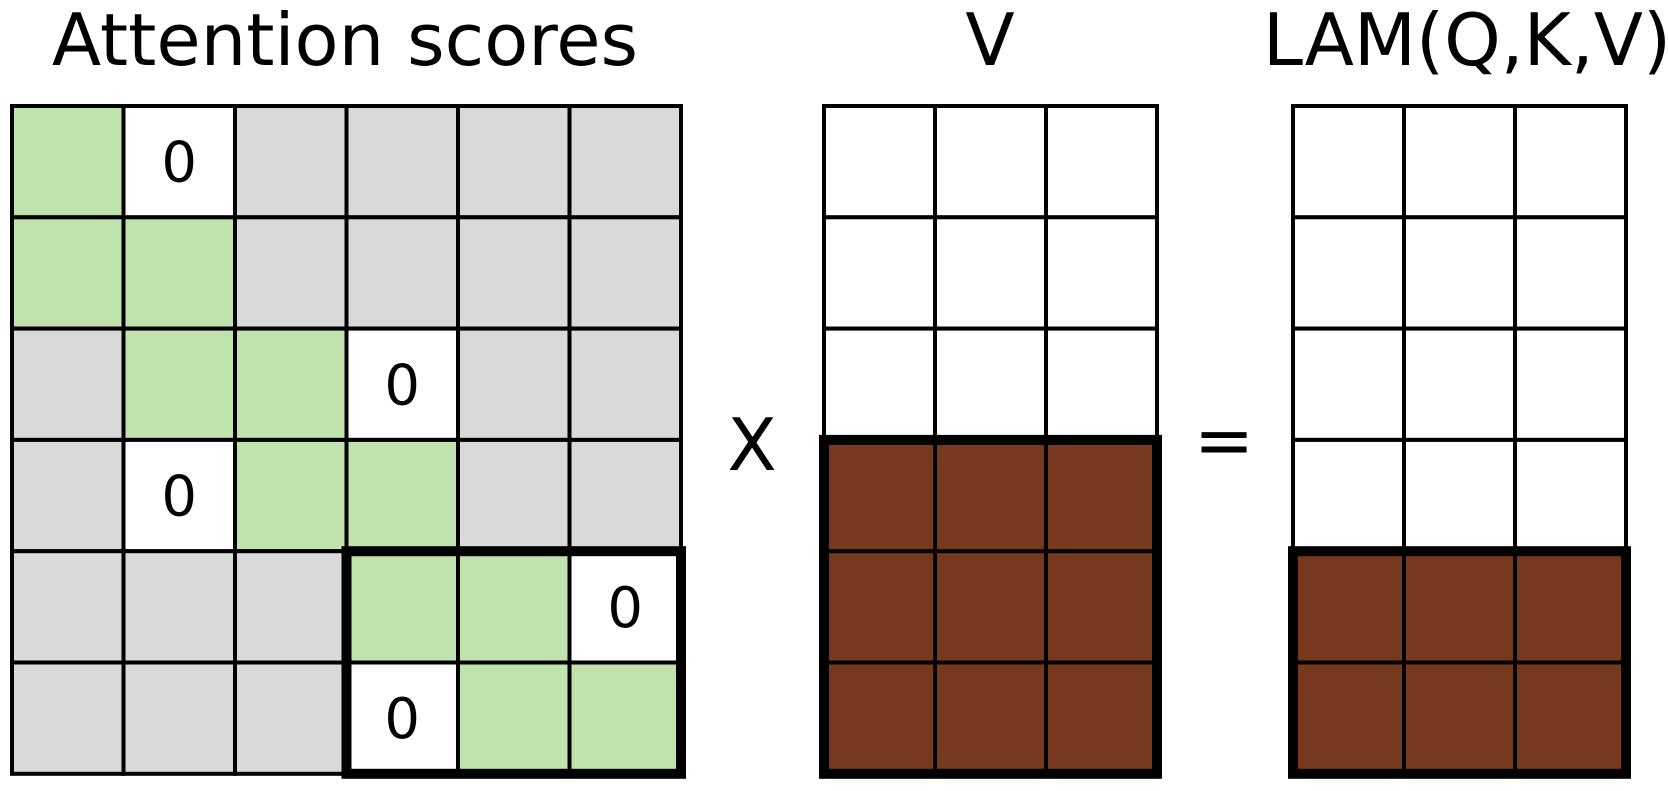 This screenshot has height=791, width=1668. Describe the element at coordinates (1459, 718) in the screenshot. I see `output-cell-r6-c2` at that location.